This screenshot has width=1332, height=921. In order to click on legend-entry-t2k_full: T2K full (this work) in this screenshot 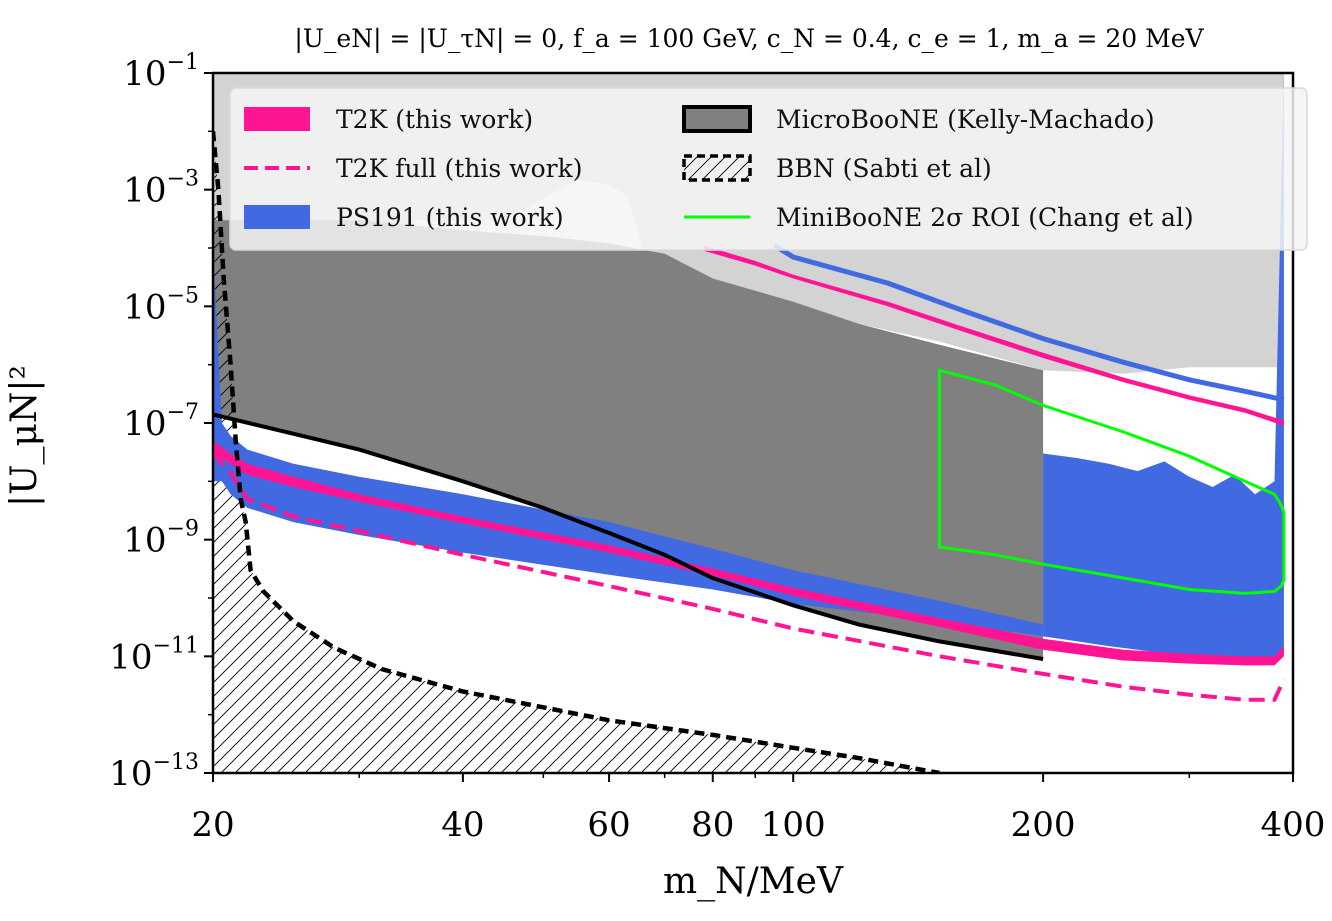, I will do `click(413, 168)`.